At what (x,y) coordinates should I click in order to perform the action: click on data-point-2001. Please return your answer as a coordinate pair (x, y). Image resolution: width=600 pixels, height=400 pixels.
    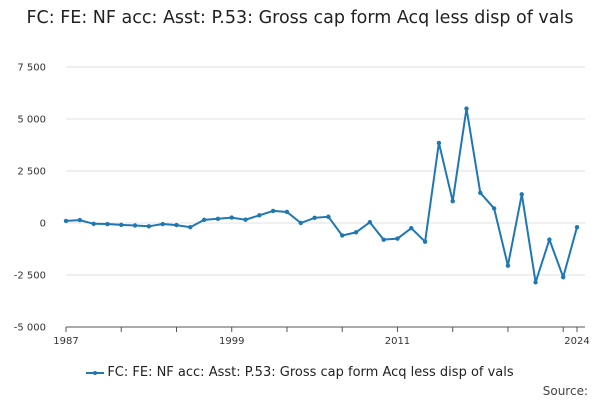
    Looking at the image, I should click on (259, 215).